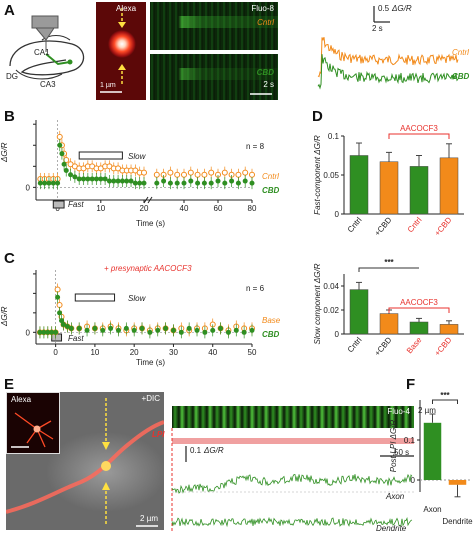 The image size is (474, 536). I want to click on panel-c-slow-label: Slow, so click(137, 298).